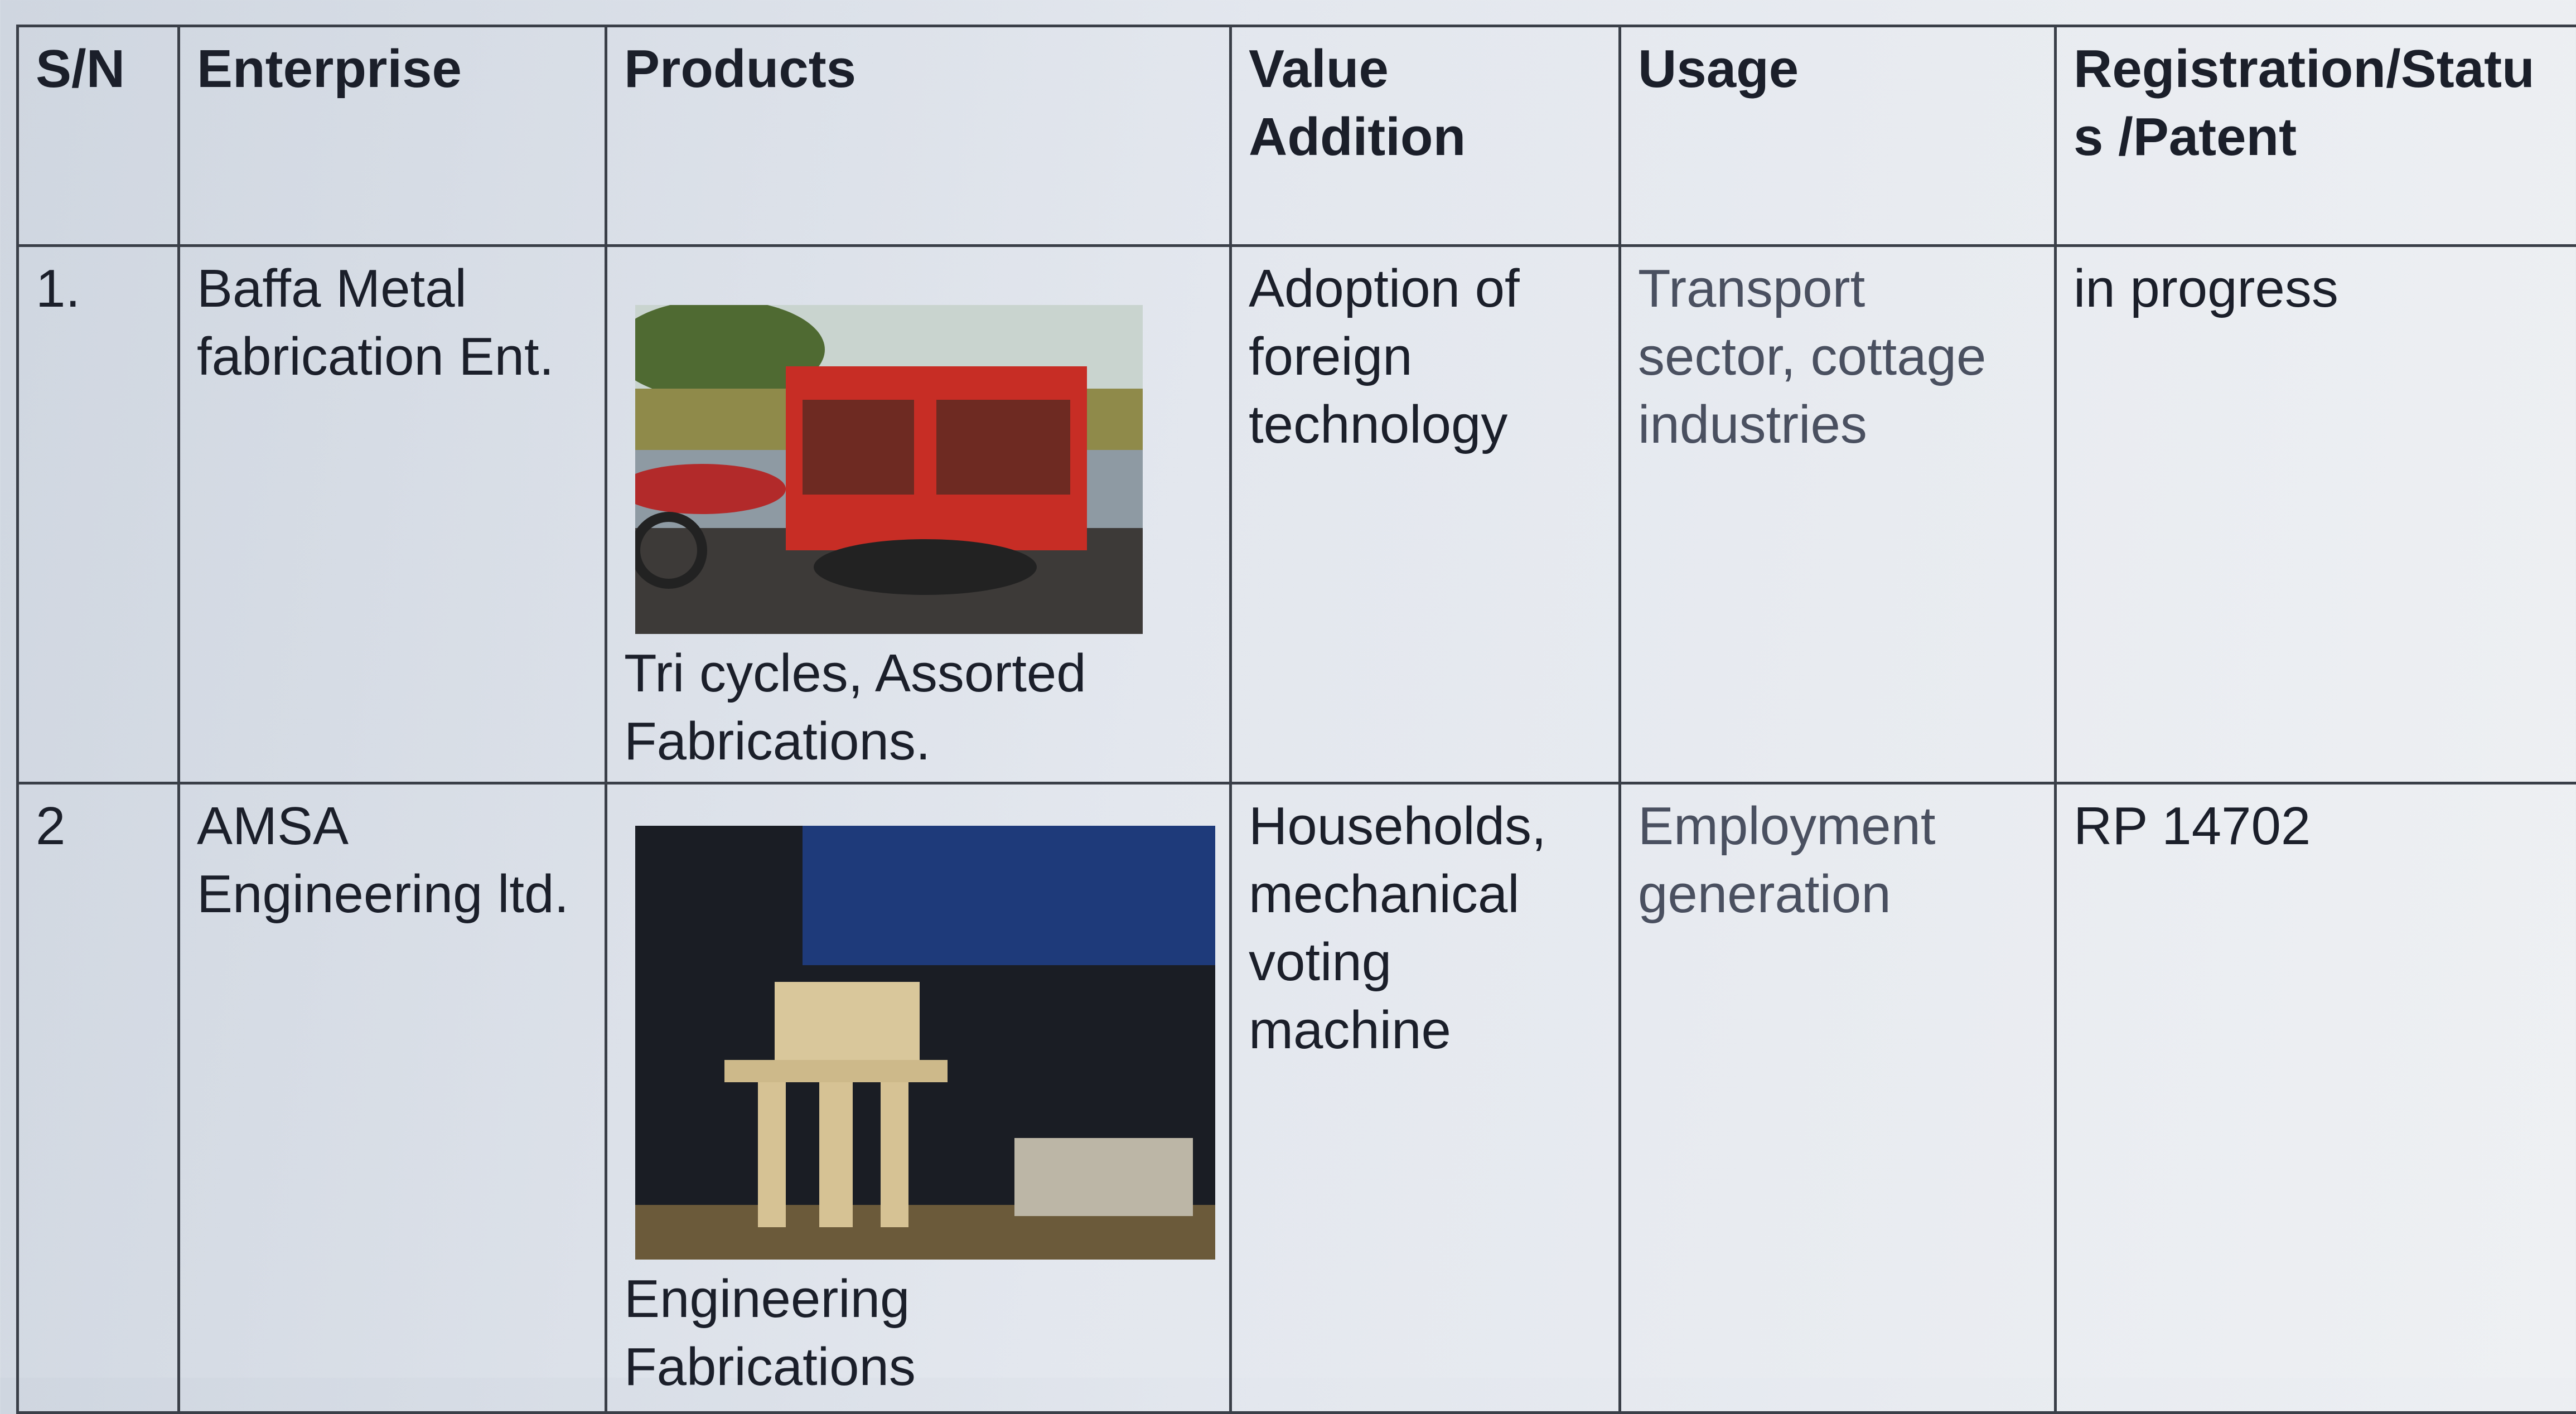  What do you see at coordinates (2316, 514) in the screenshot?
I see `cell: in progress` at bounding box center [2316, 514].